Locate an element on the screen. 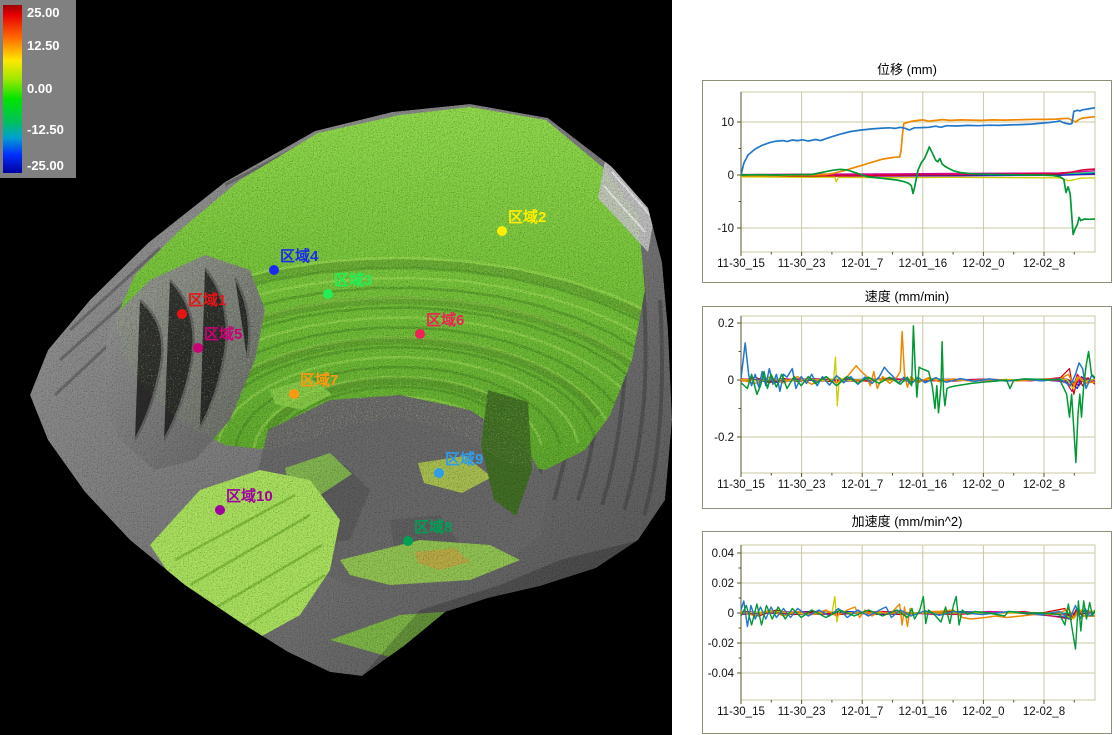 The image size is (1114, 735). colorbar-tick-label: 0.00 is located at coordinates (40, 88).